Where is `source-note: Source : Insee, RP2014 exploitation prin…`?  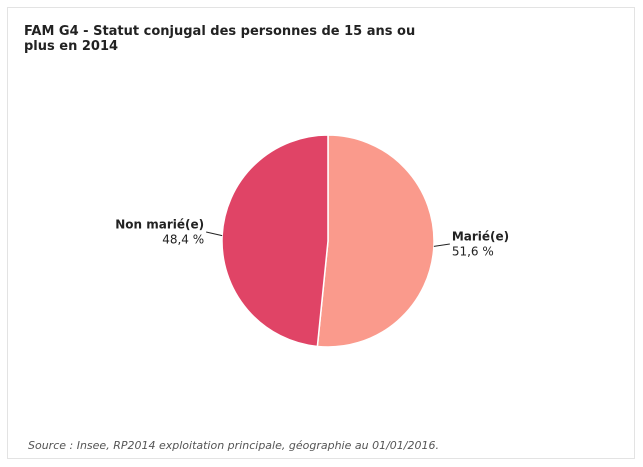 source-note: Source : Insee, RP2014 exploitation prin… is located at coordinates (233, 445).